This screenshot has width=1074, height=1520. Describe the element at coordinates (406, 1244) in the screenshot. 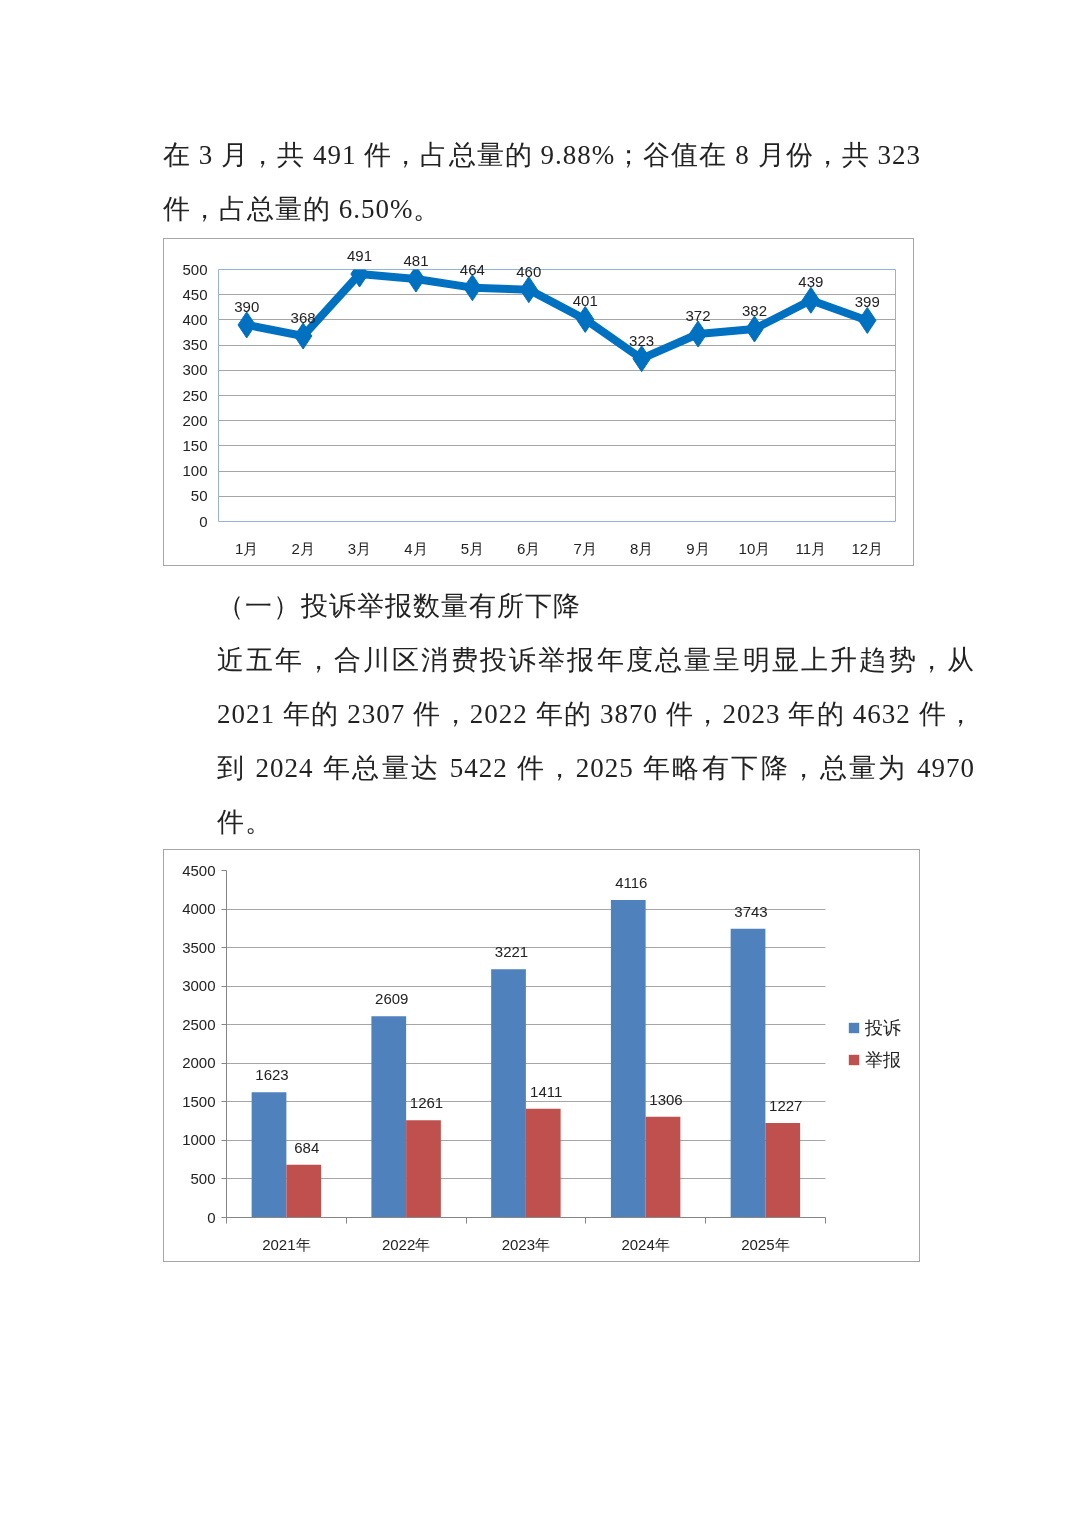

I see `x-tick-label: 2022年` at that location.